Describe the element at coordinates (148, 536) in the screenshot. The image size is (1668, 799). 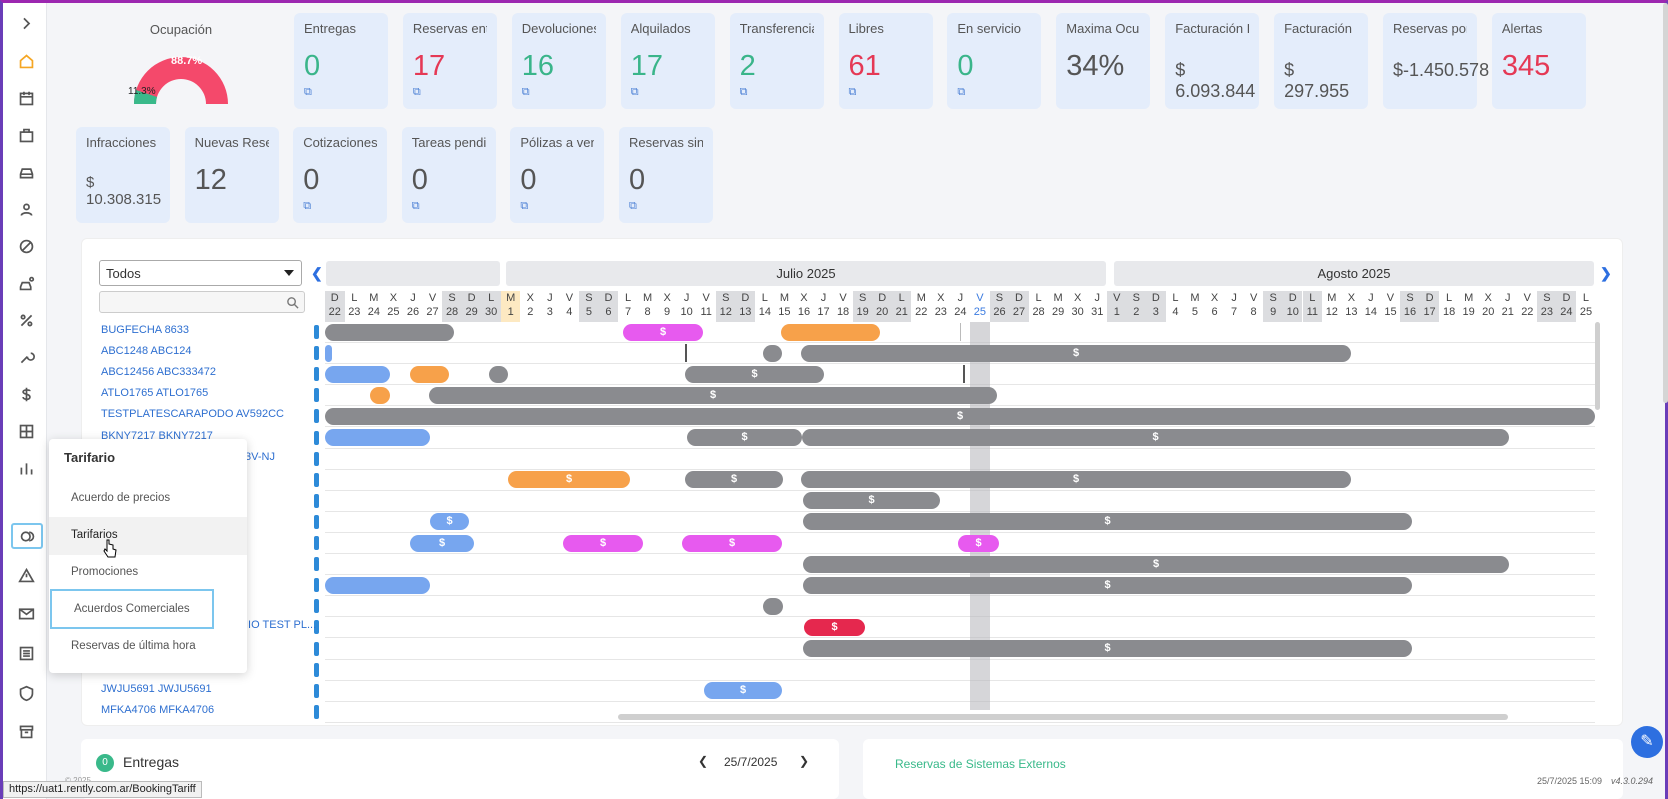
I see `menu-item-tarifarios: Tarifarios` at that location.